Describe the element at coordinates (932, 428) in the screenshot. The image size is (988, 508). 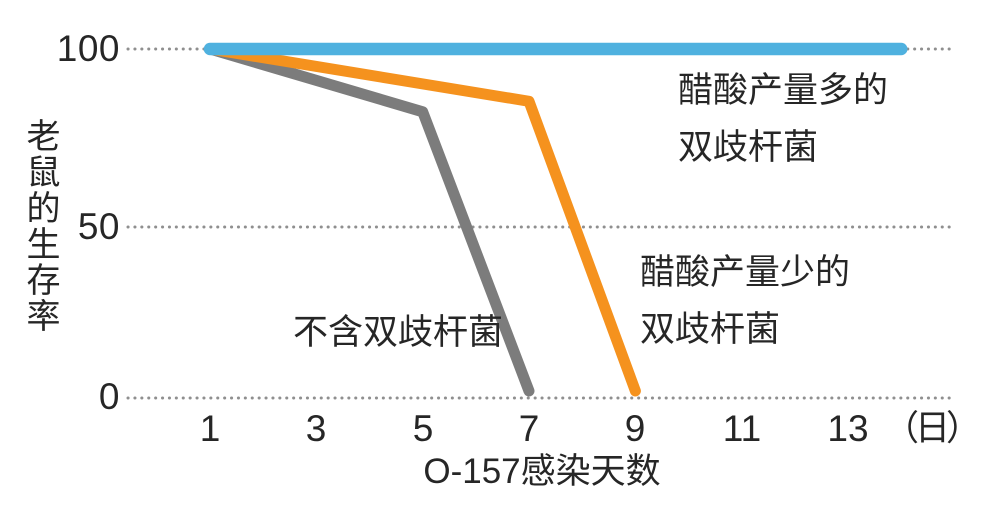
I see `x-axis-unit: （日）` at that location.